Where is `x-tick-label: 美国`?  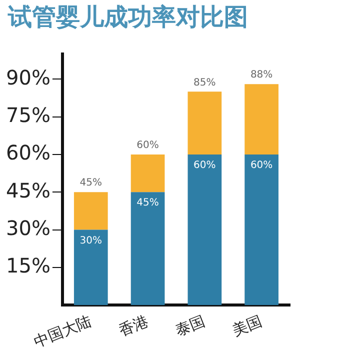
x-tick-label: 美国 is located at coordinates (247, 326).